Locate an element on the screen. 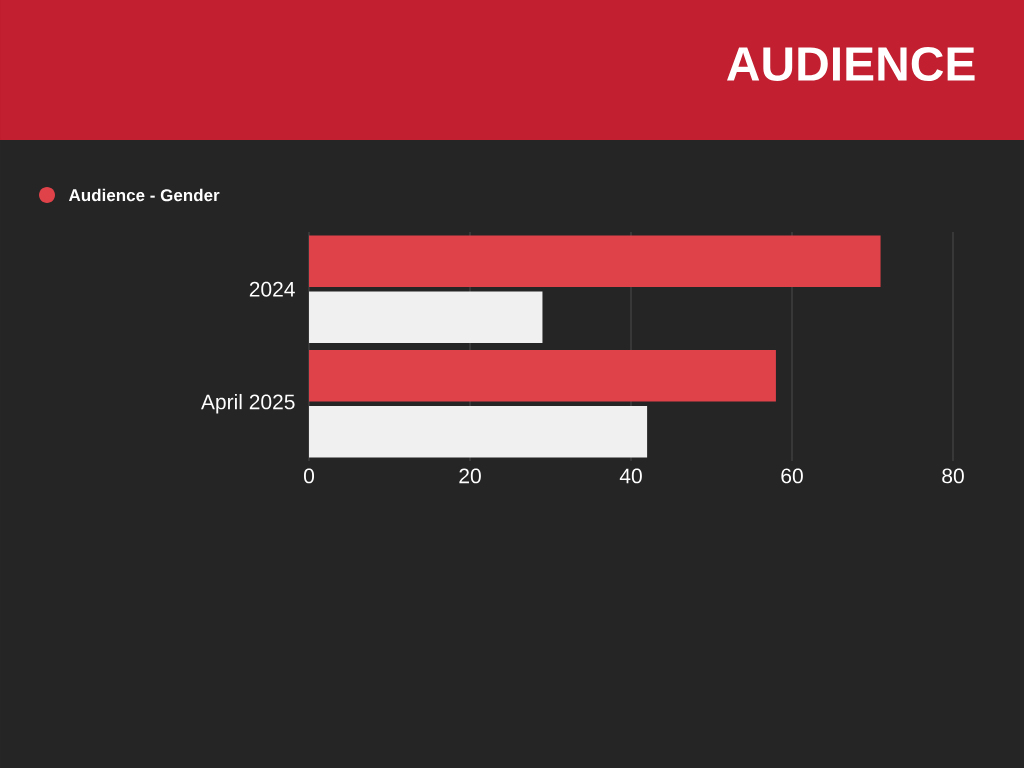  x-tick-label: 0 is located at coordinates (309, 476).